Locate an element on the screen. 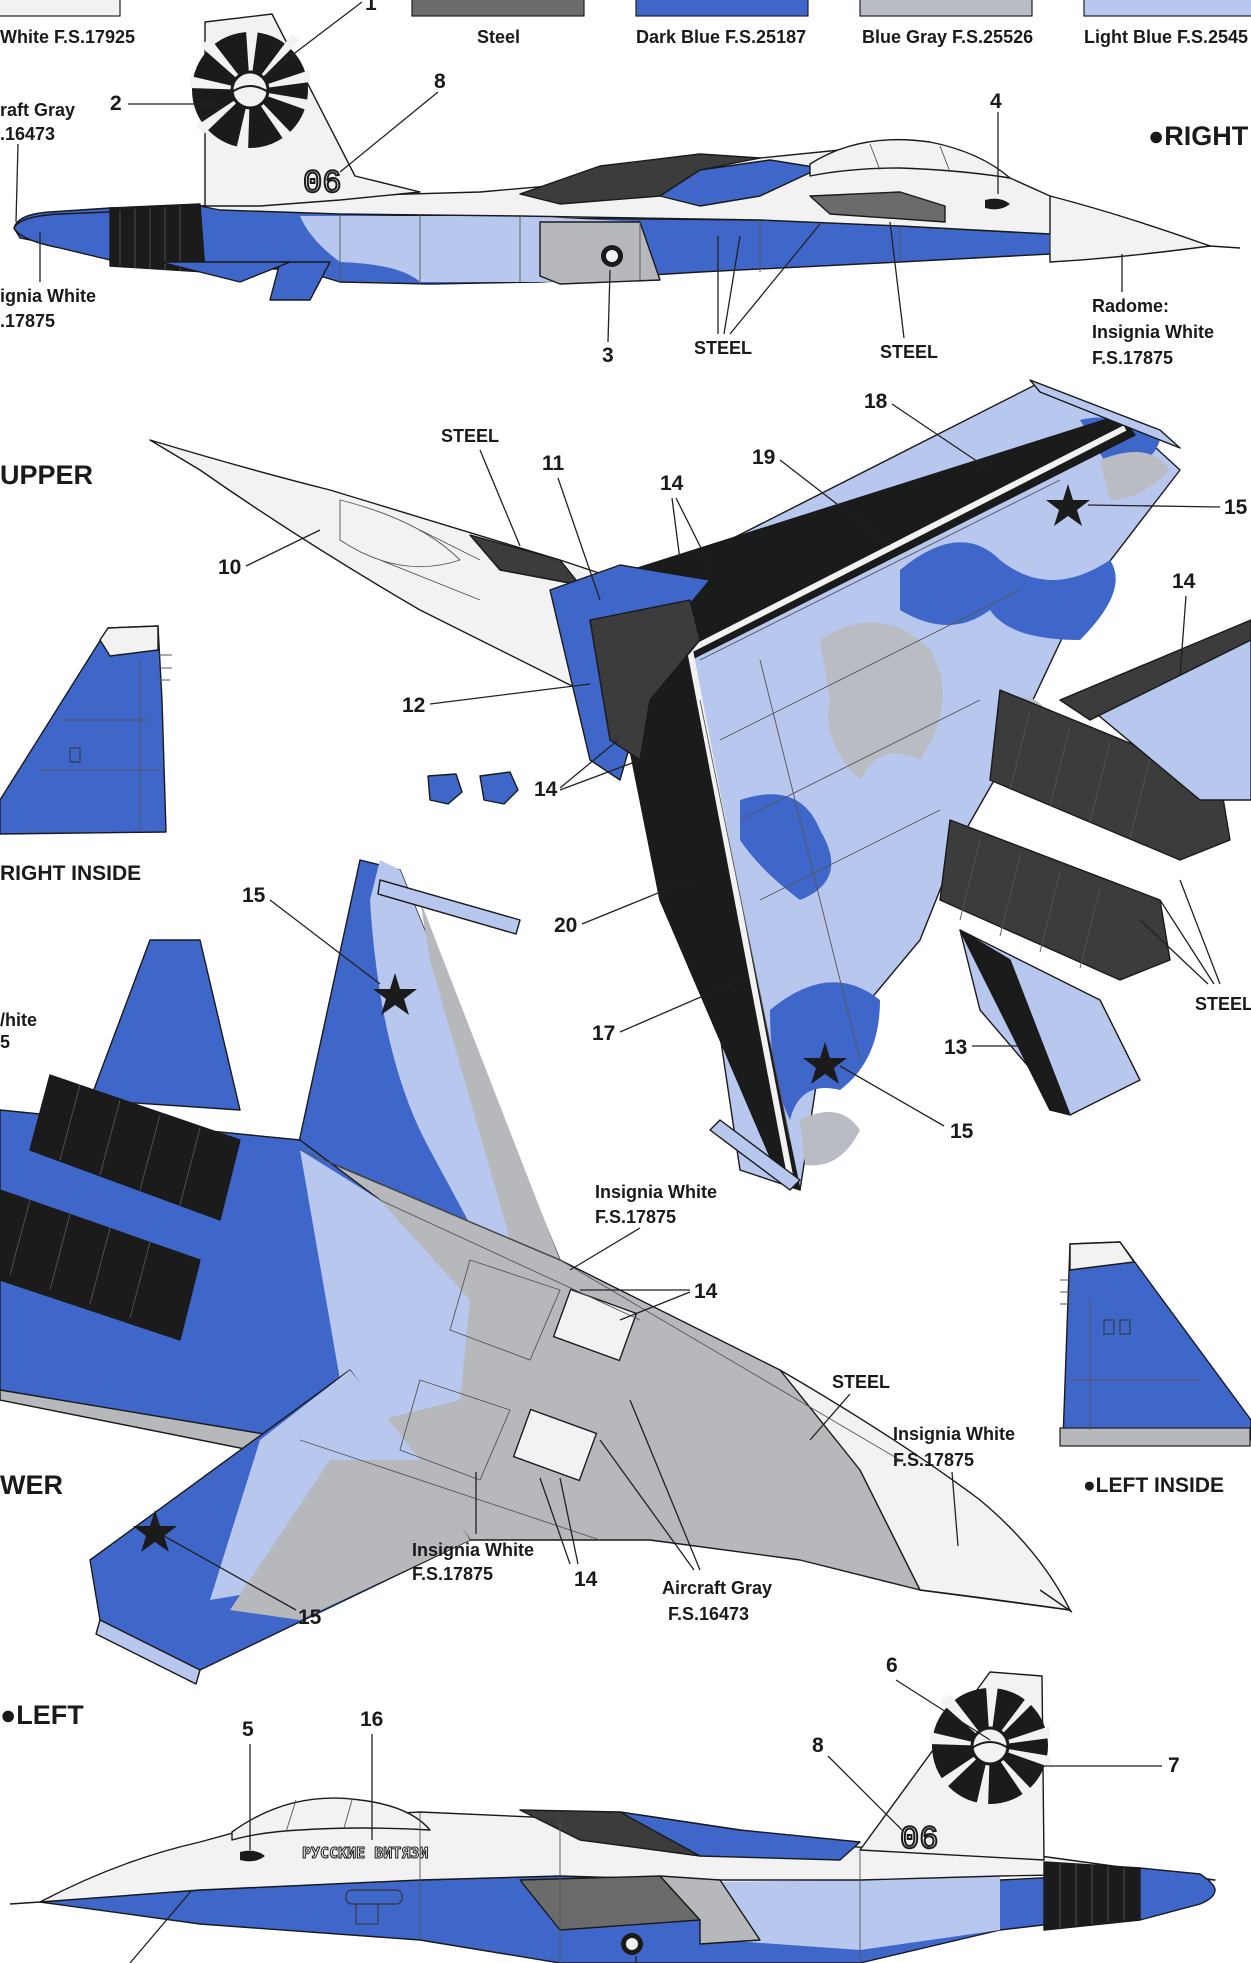  callout-15d: 15 is located at coordinates (310, 1617).